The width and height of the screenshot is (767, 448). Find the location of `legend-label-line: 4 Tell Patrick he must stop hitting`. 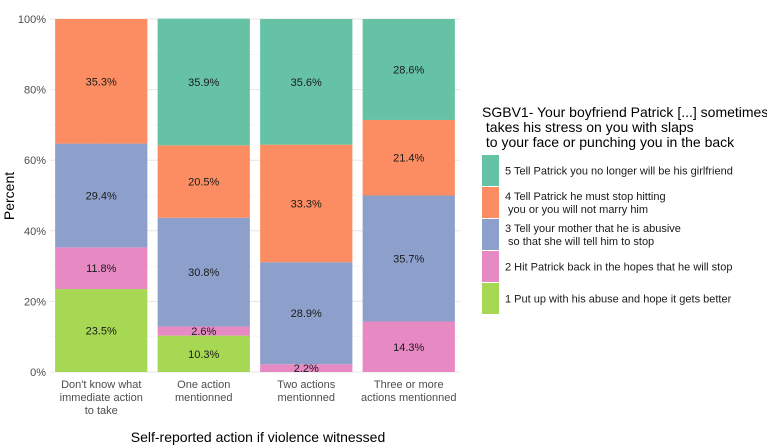

legend-label-line: 4 Tell Patrick he must stop hitting is located at coordinates (585, 197).